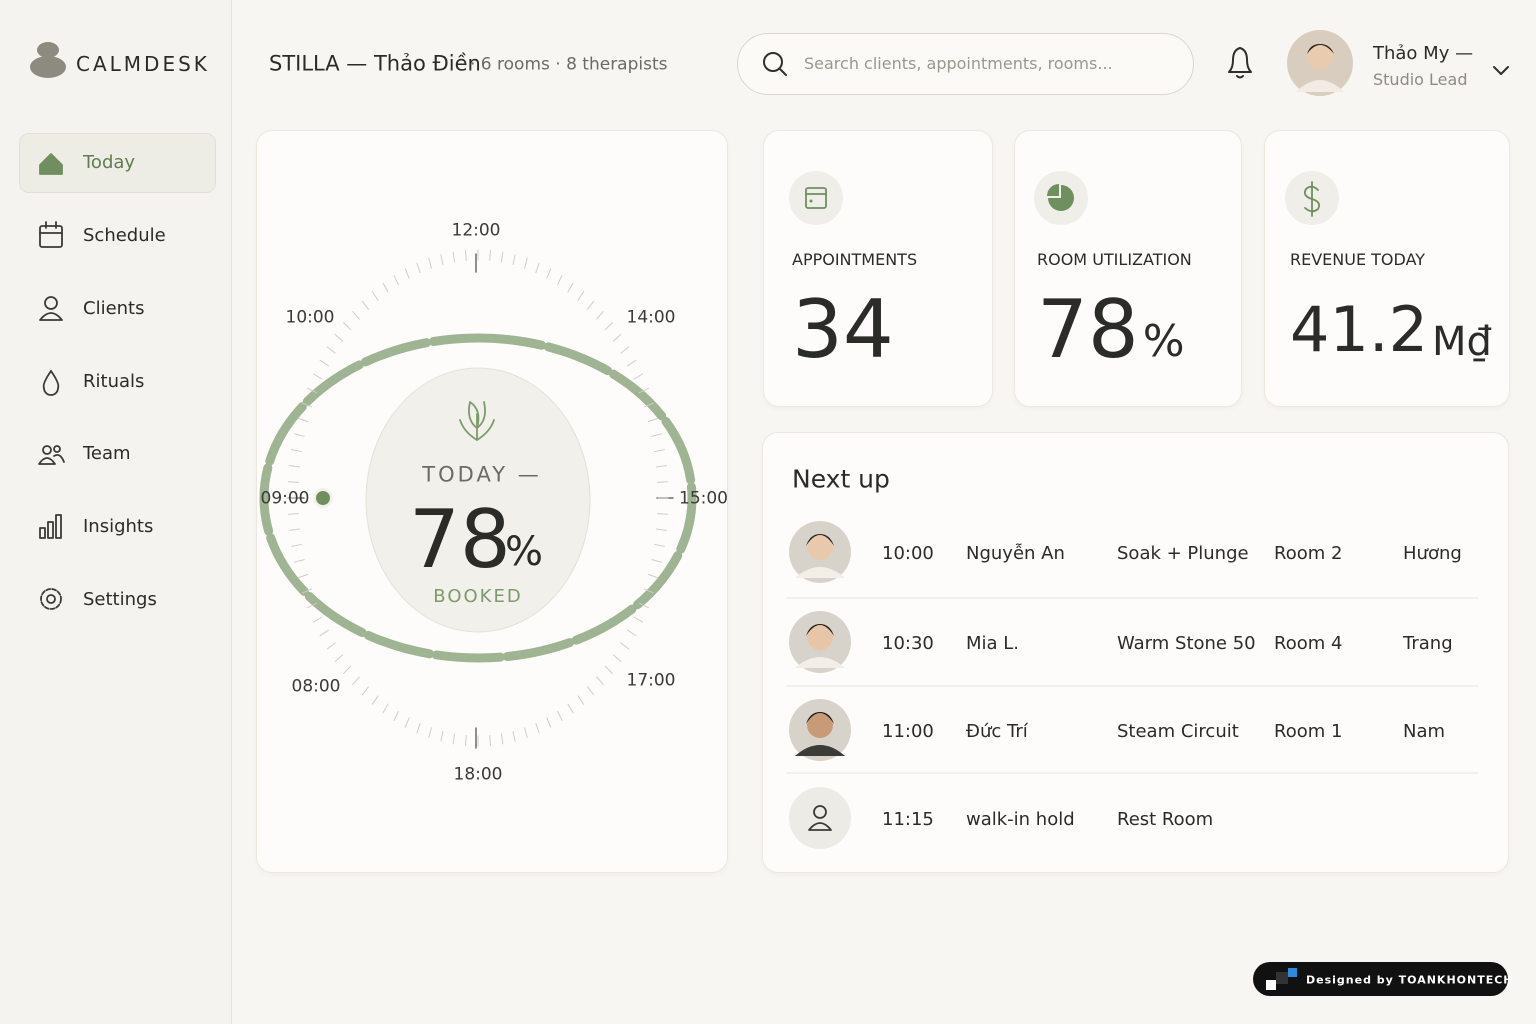 The image size is (1536, 1024). I want to click on row-cell: Nam, so click(1424, 731).